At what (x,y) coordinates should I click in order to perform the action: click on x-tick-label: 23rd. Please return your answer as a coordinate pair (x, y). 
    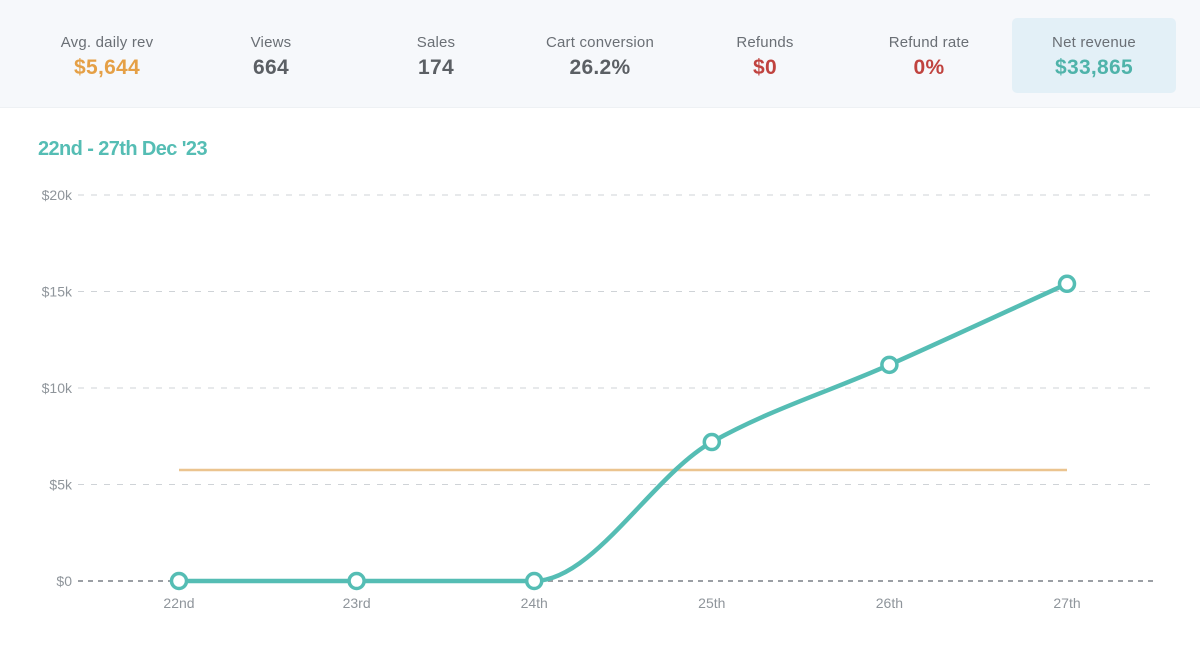
    Looking at the image, I should click on (357, 603).